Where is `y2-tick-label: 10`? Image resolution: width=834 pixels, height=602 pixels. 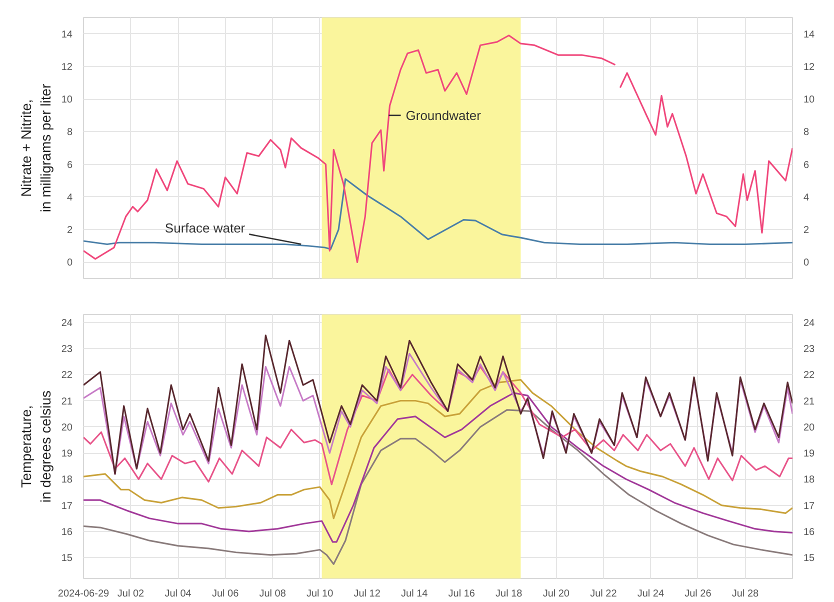
y2-tick-label: 10 is located at coordinates (810, 100).